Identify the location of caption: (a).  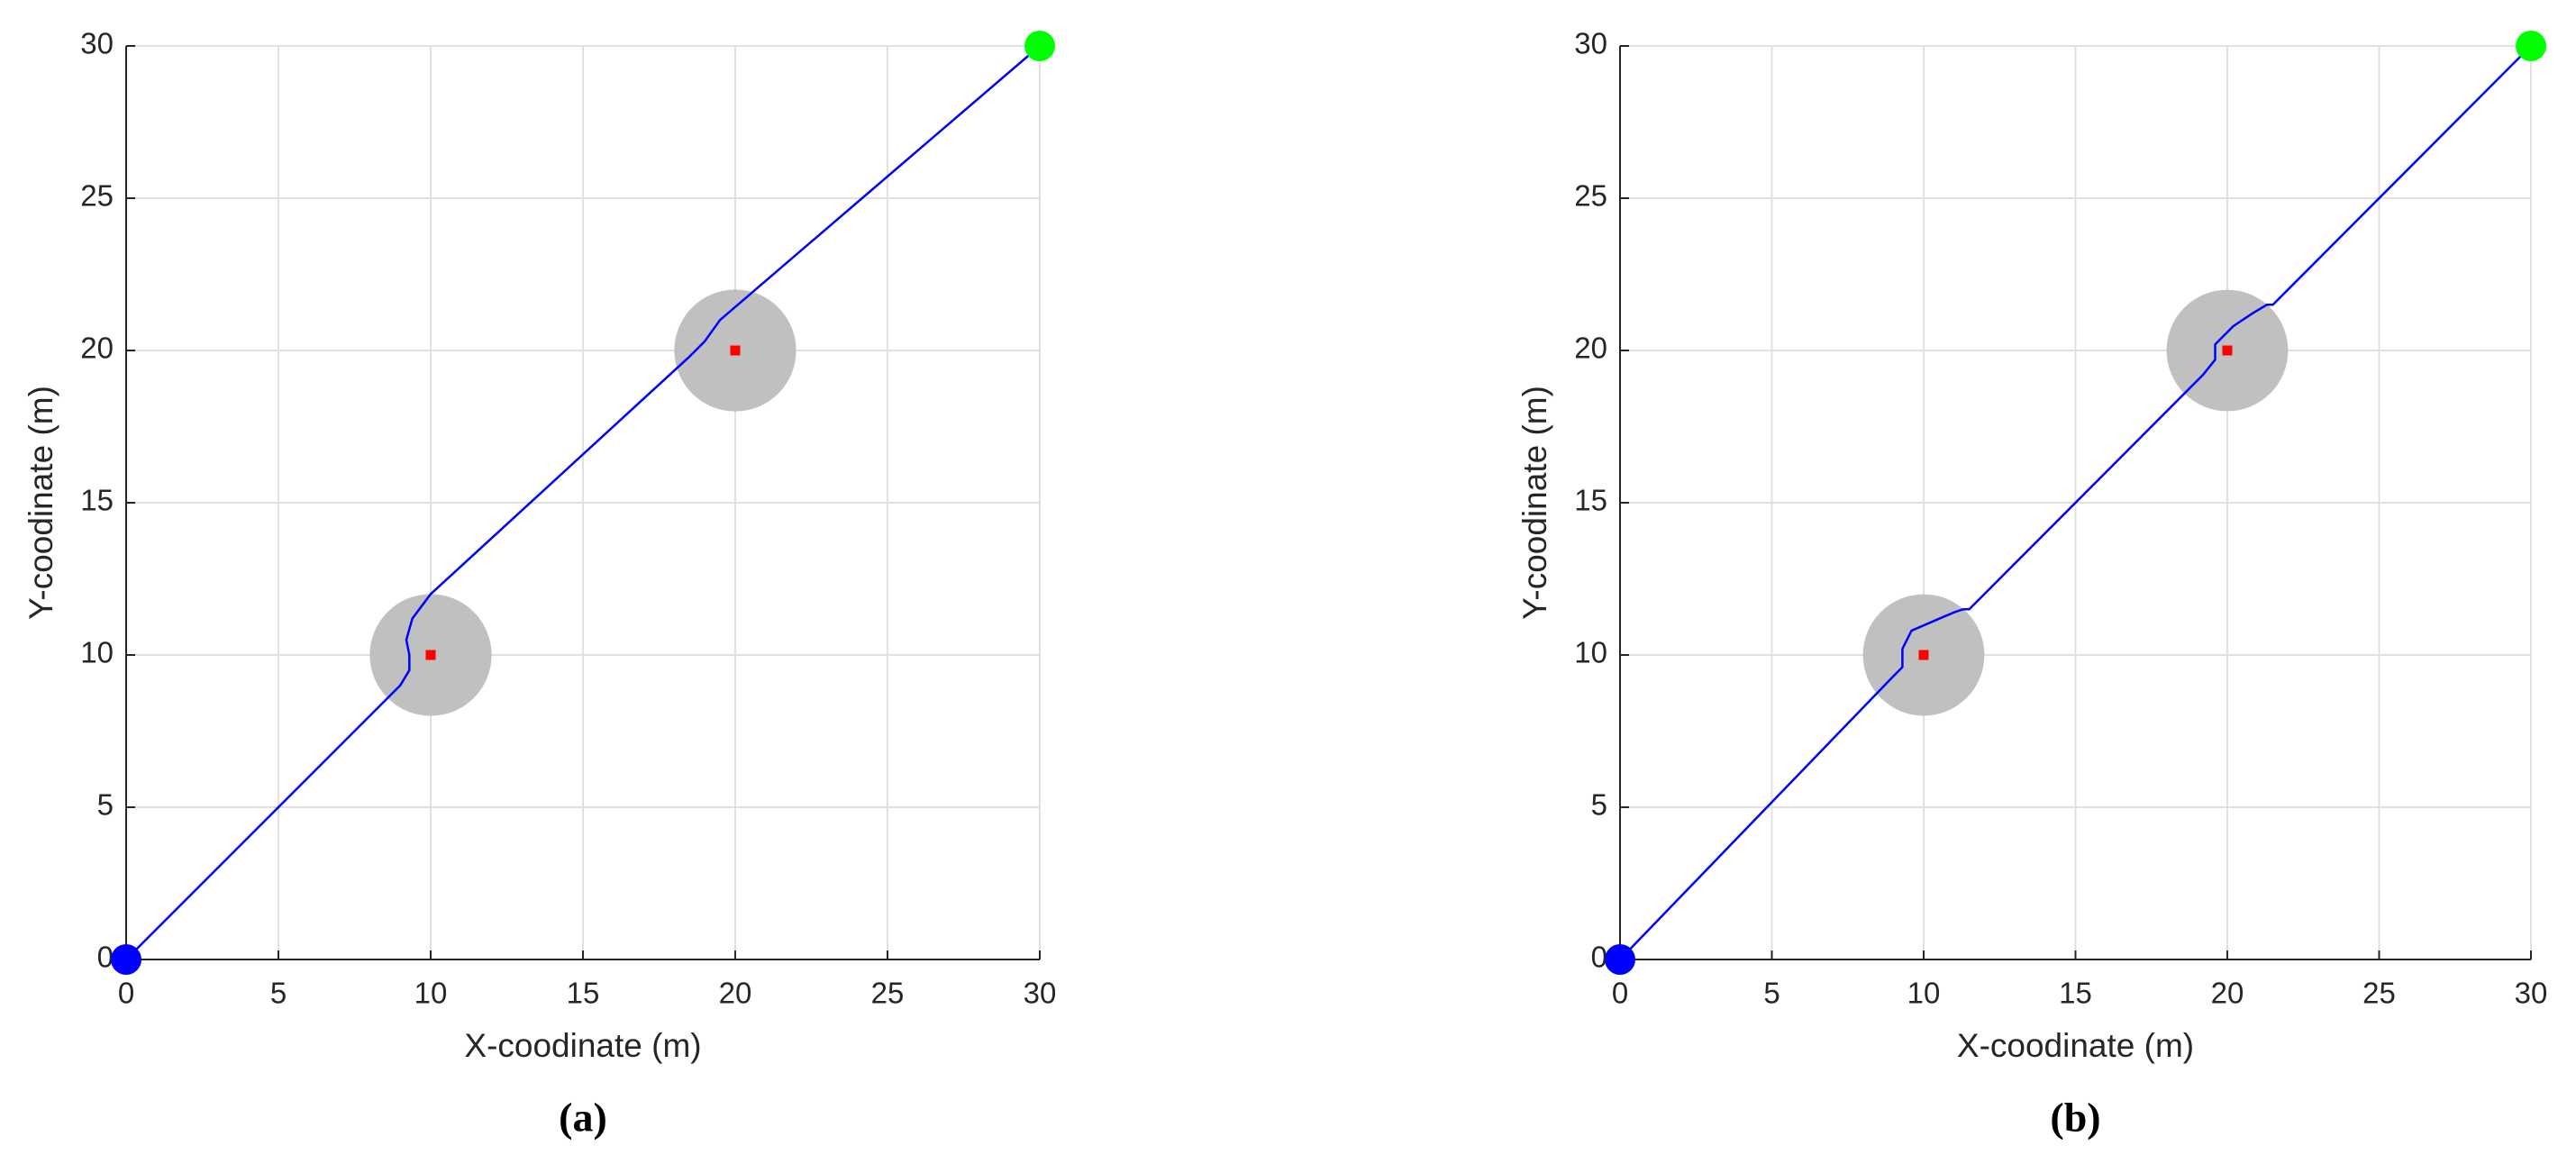
(583, 1118).